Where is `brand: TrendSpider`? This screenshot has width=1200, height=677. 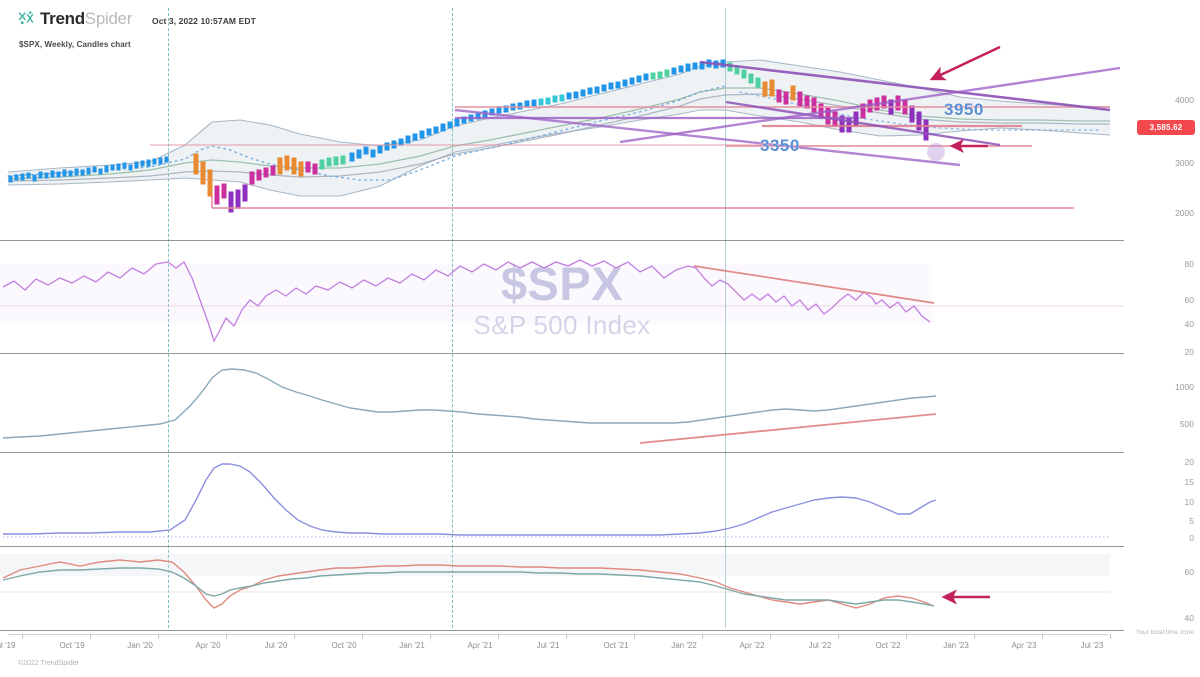
brand: TrendSpider is located at coordinates (75, 18).